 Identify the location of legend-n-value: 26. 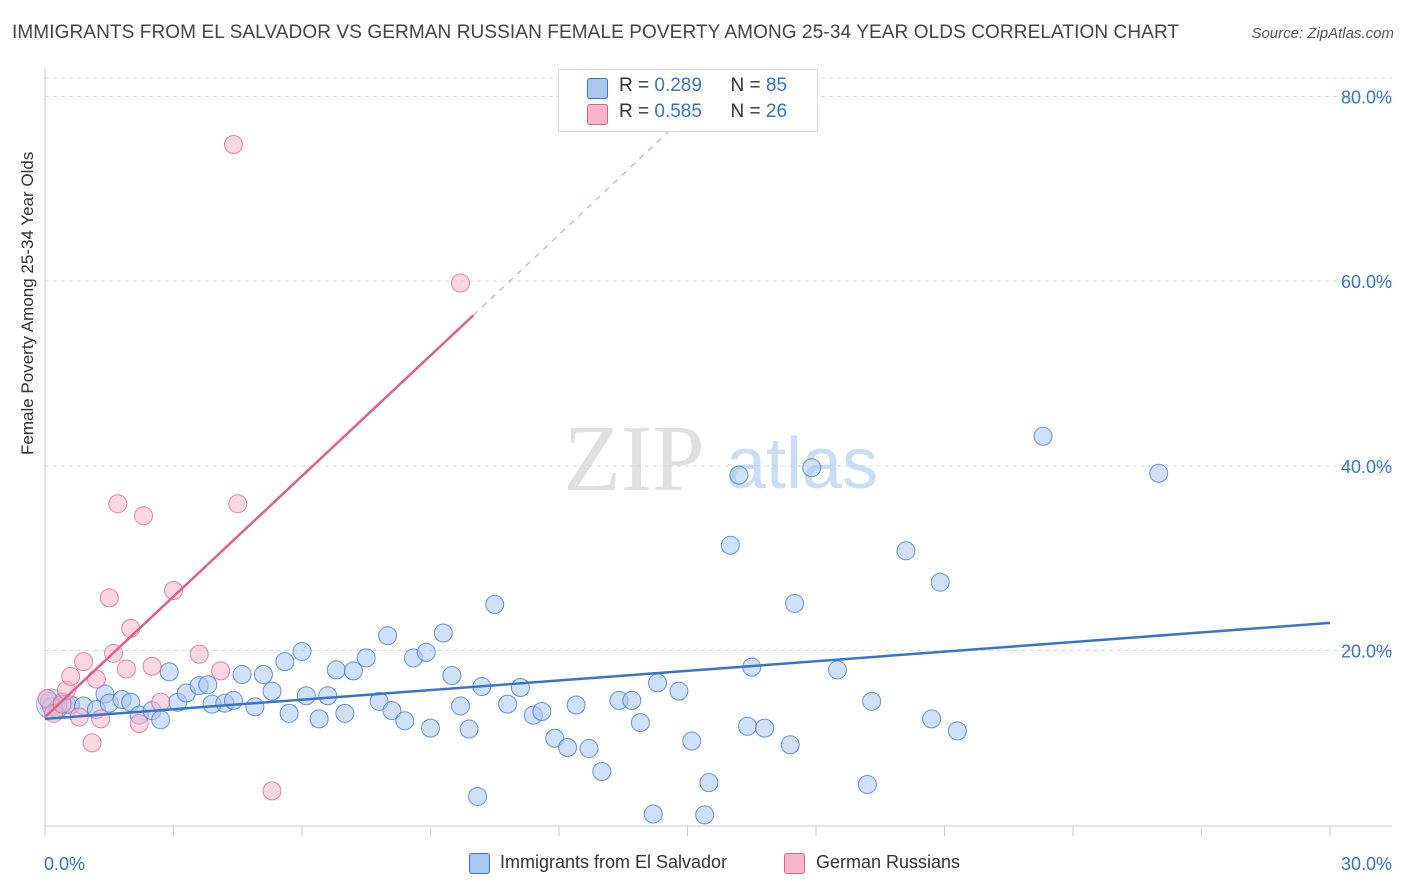
(776, 111).